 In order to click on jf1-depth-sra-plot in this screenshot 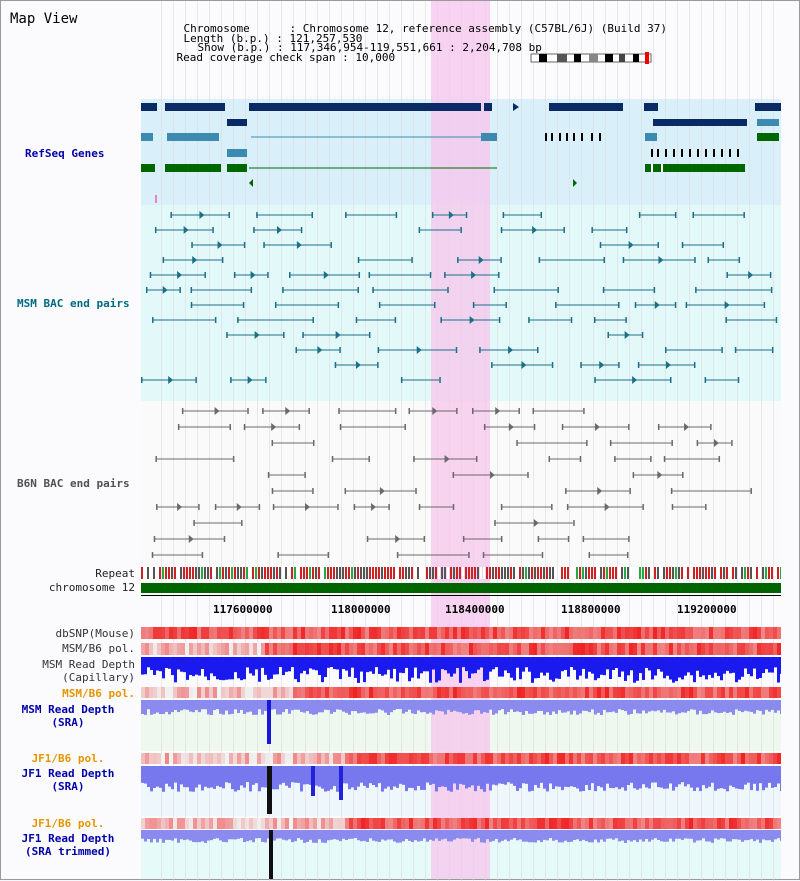, I will do `click(461, 791)`.